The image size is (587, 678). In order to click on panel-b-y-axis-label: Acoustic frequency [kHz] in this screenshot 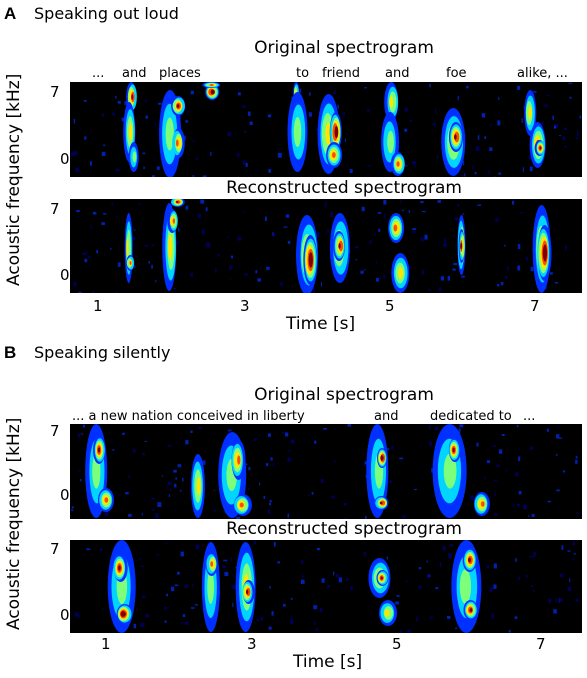, I will do `click(14, 523)`.